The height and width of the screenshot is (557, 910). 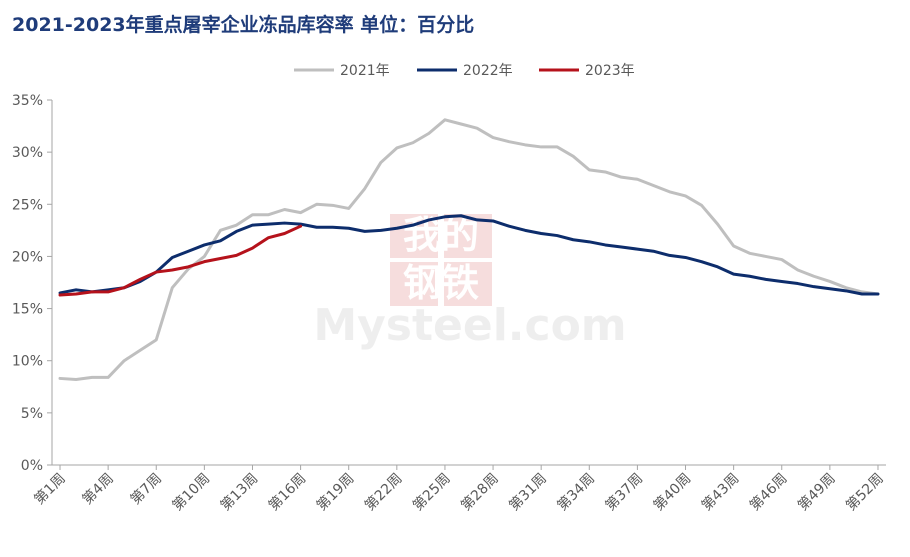 What do you see at coordinates (27, 362) in the screenshot?
I see `y-tick-label: 10%` at bounding box center [27, 362].